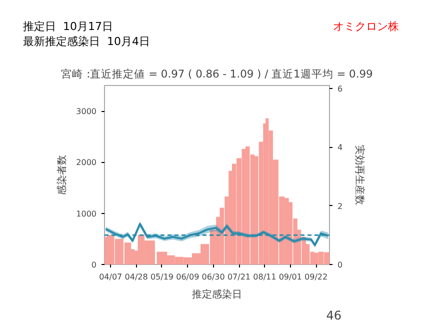  What do you see at coordinates (290, 277) in the screenshot?
I see `x-tick-label: 09/01` at bounding box center [290, 277].